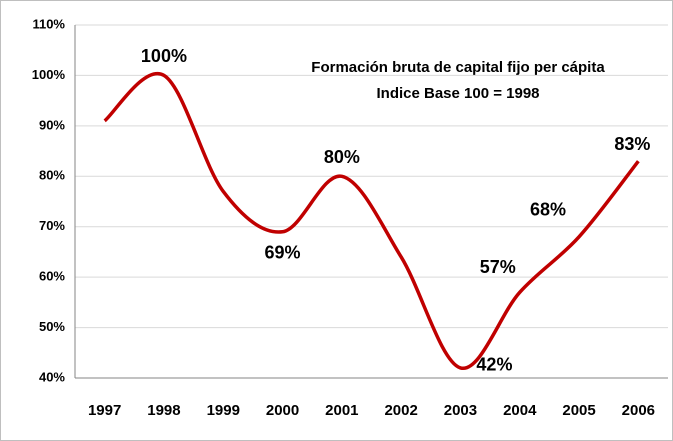 The image size is (673, 441). Describe the element at coordinates (52, 276) in the screenshot. I see `y-tick-label: 60%` at that location.